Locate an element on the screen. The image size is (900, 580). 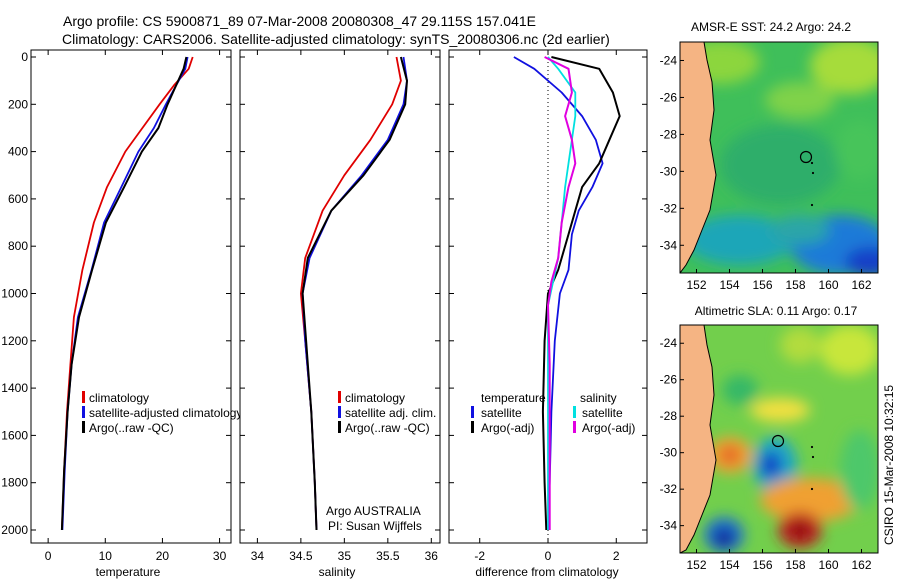
series-line-salinity-satellite is located at coordinates (562, 293).